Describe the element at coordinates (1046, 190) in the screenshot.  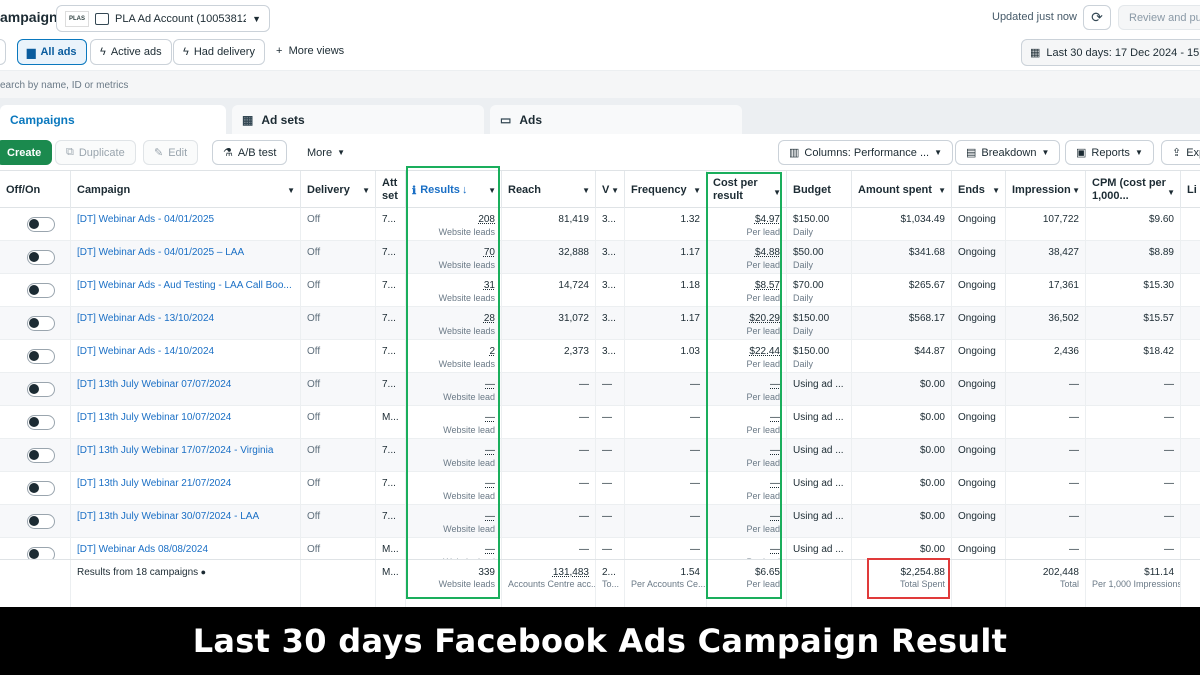
I see `column-header-impression: Impression ▼` at that location.